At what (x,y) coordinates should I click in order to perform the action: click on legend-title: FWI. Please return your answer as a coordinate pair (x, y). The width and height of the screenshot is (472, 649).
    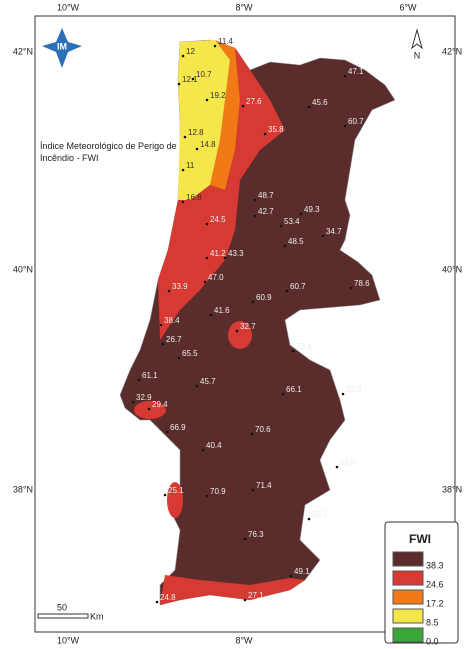
    Looking at the image, I should click on (420, 539).